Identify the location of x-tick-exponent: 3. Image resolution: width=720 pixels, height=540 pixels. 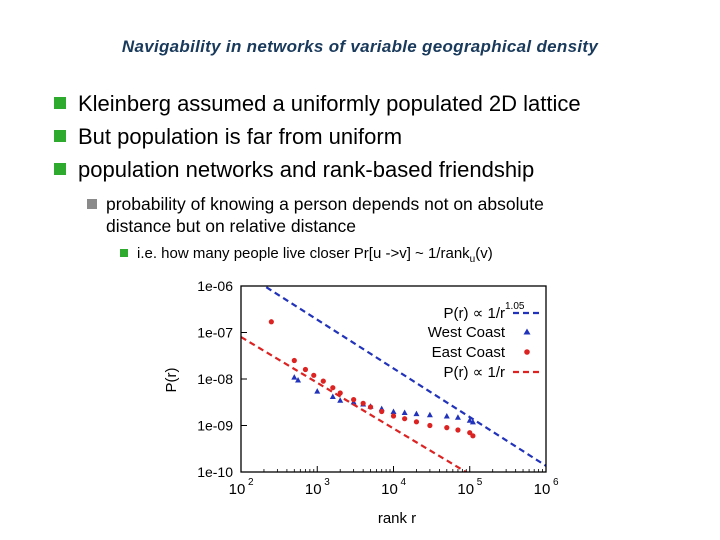
(327, 482).